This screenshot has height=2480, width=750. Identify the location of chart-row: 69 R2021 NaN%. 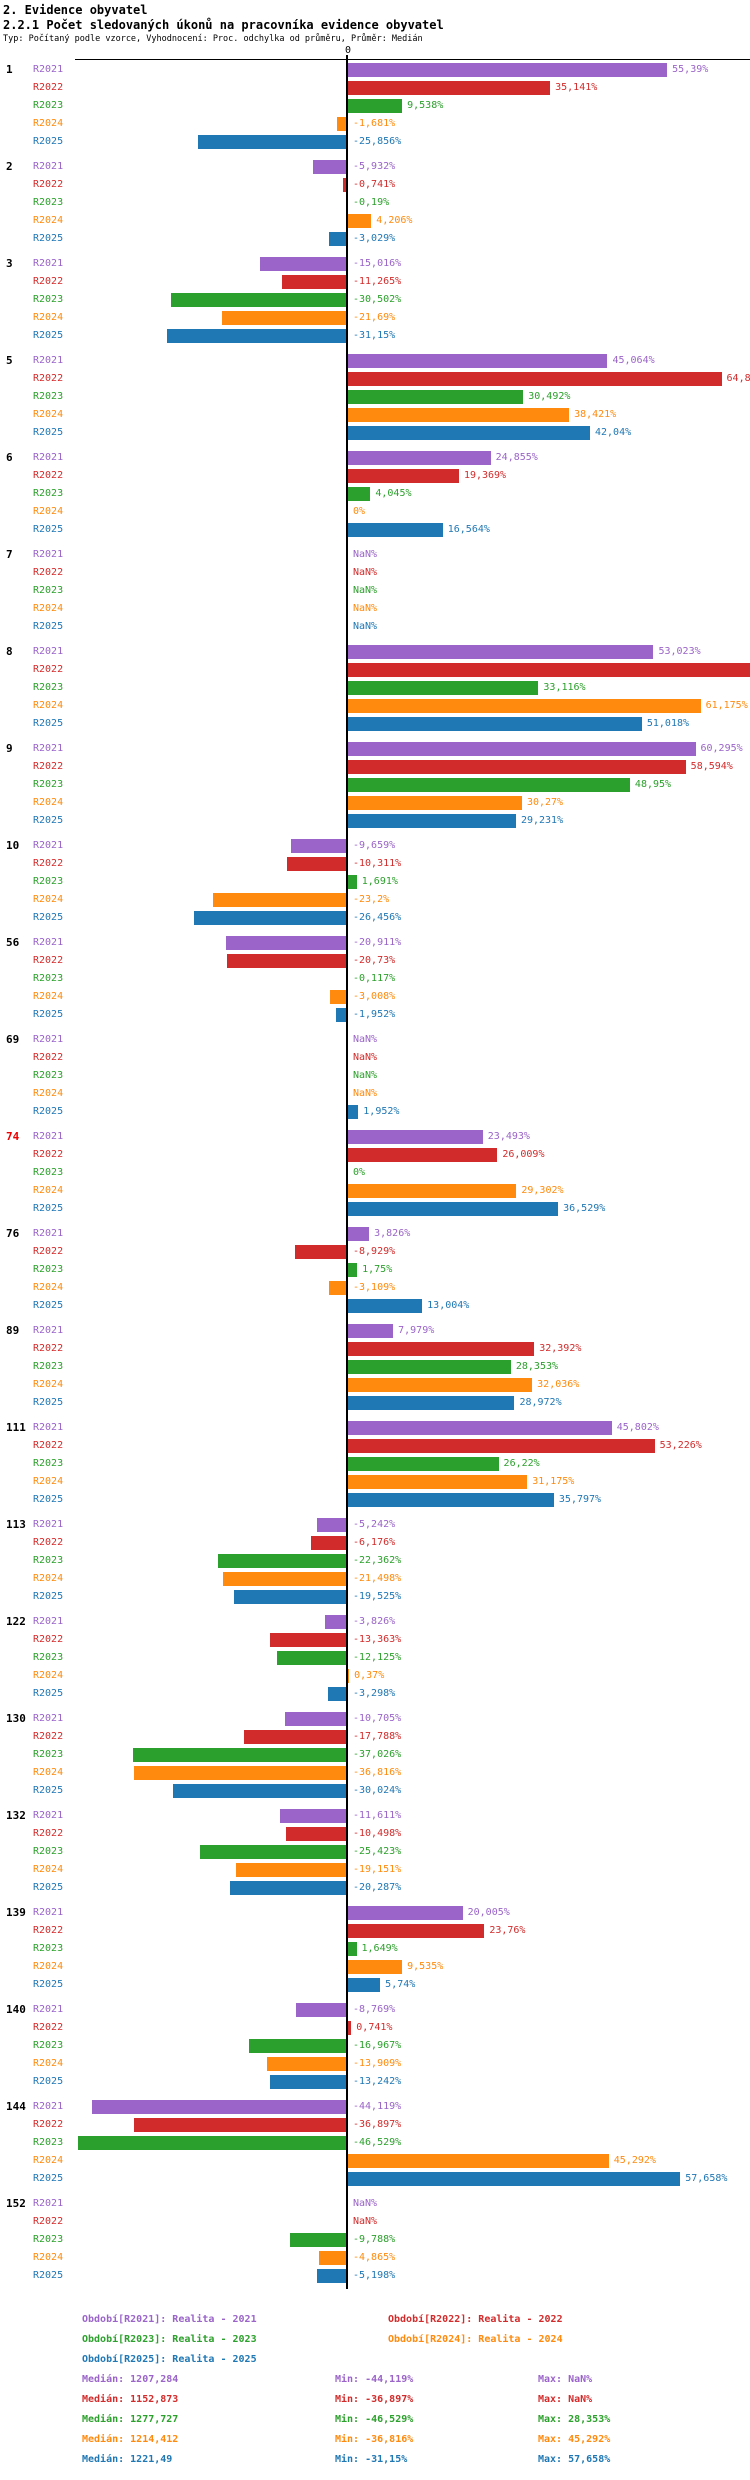
(375, 1040).